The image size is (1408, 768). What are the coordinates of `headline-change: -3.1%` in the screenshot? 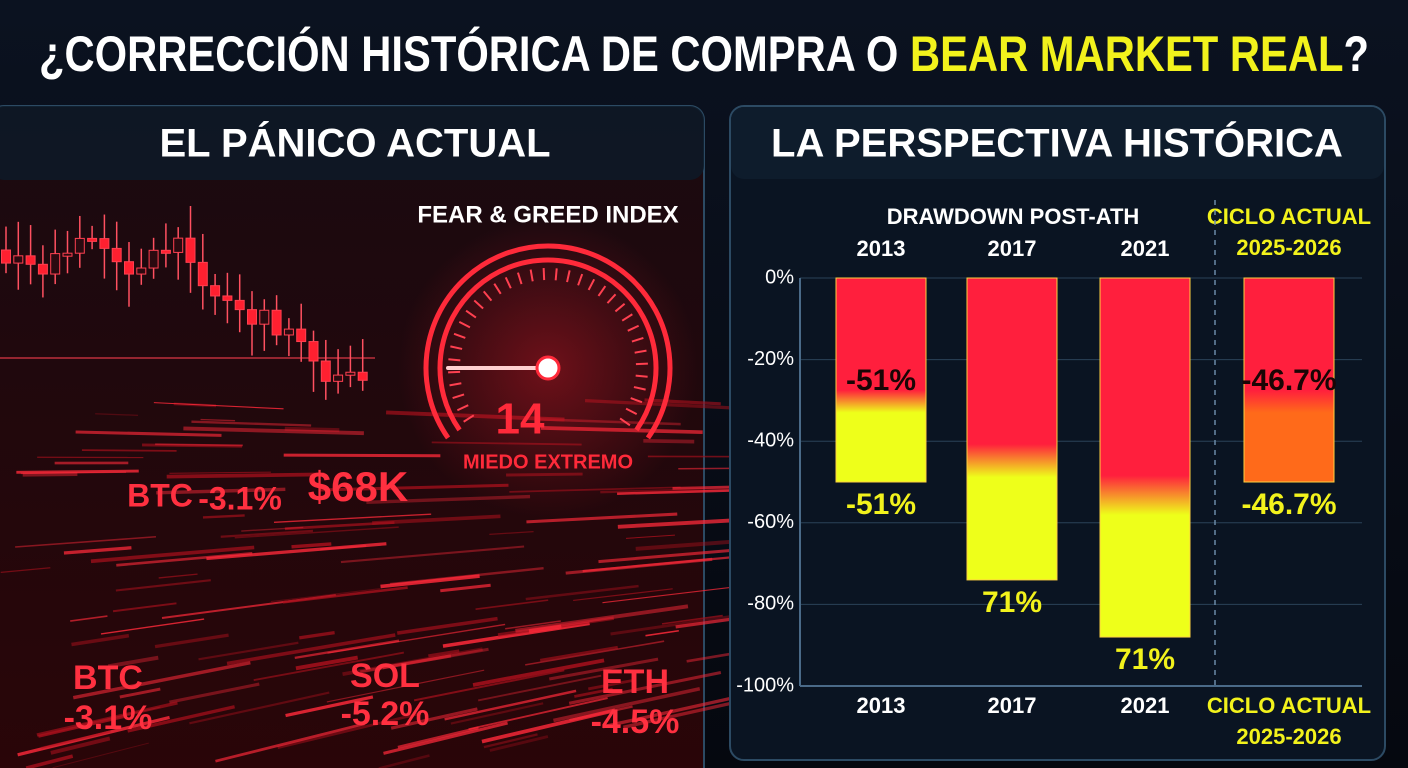 It's located at (240, 498).